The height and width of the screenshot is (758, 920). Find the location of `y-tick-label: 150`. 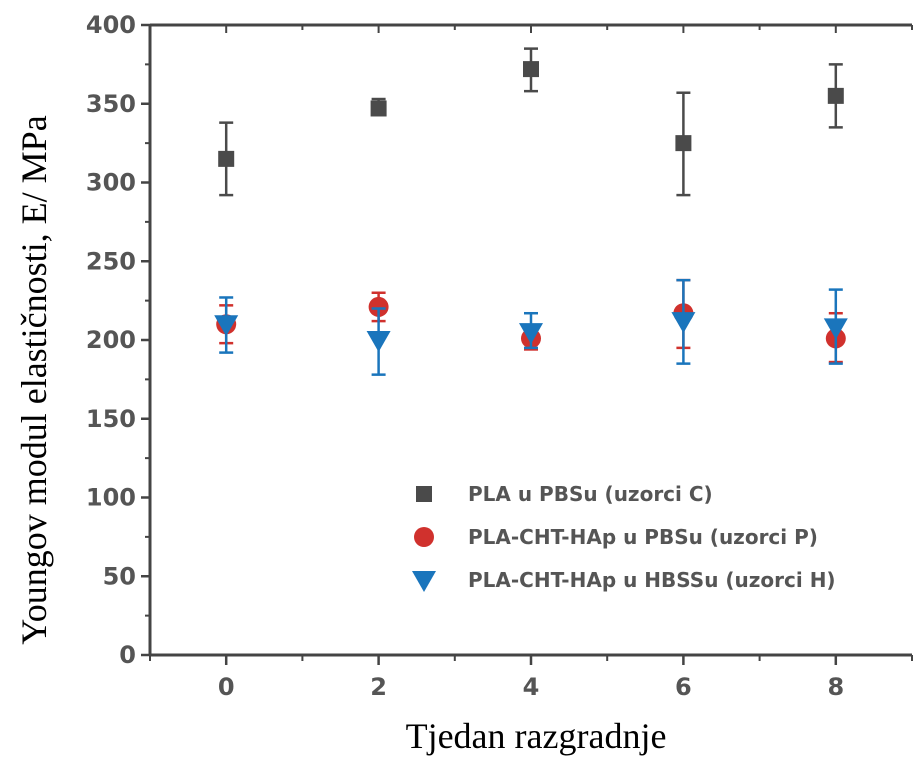

y-tick-label: 150 is located at coordinates (111, 419).